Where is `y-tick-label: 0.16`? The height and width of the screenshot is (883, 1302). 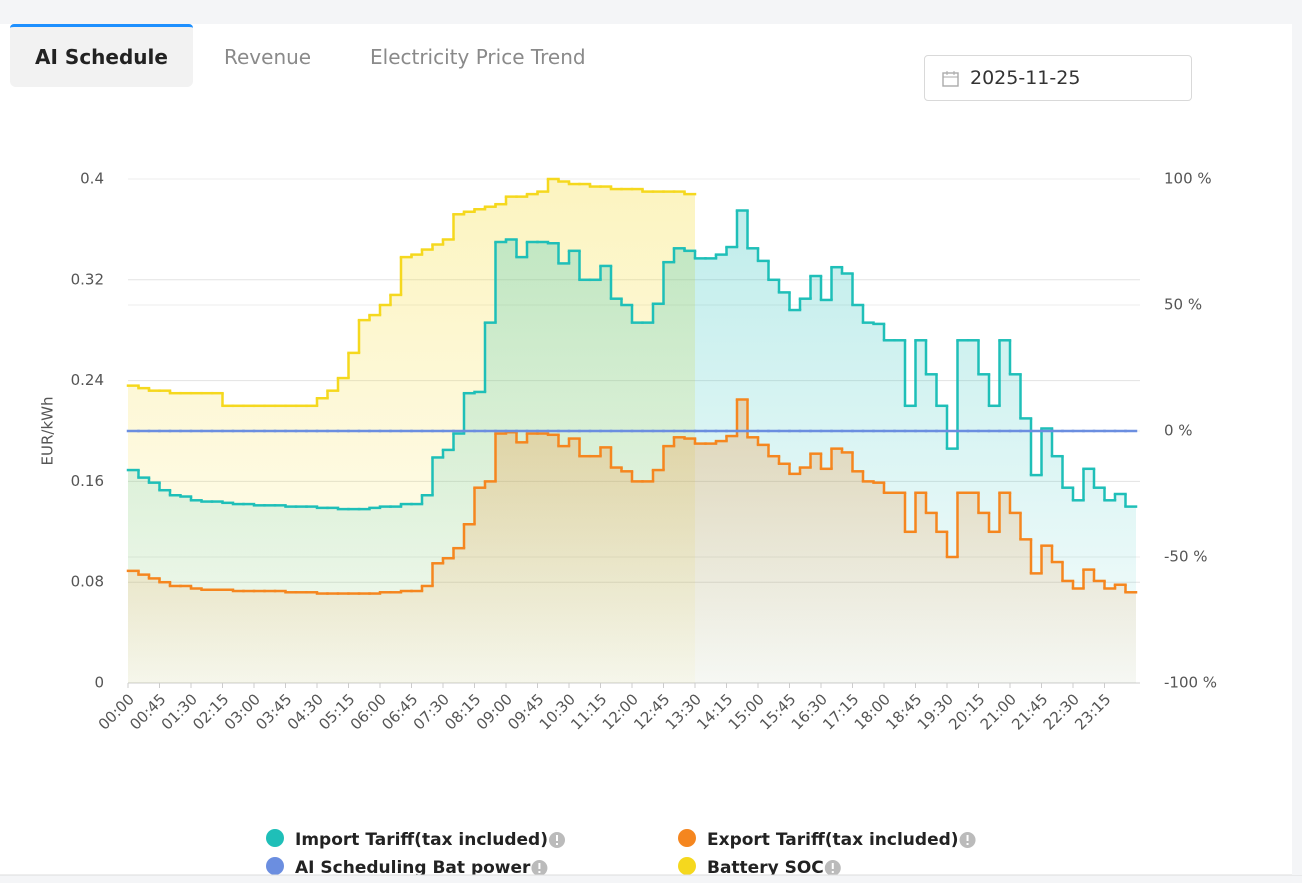 y-tick-label: 0.16 is located at coordinates (87, 481).